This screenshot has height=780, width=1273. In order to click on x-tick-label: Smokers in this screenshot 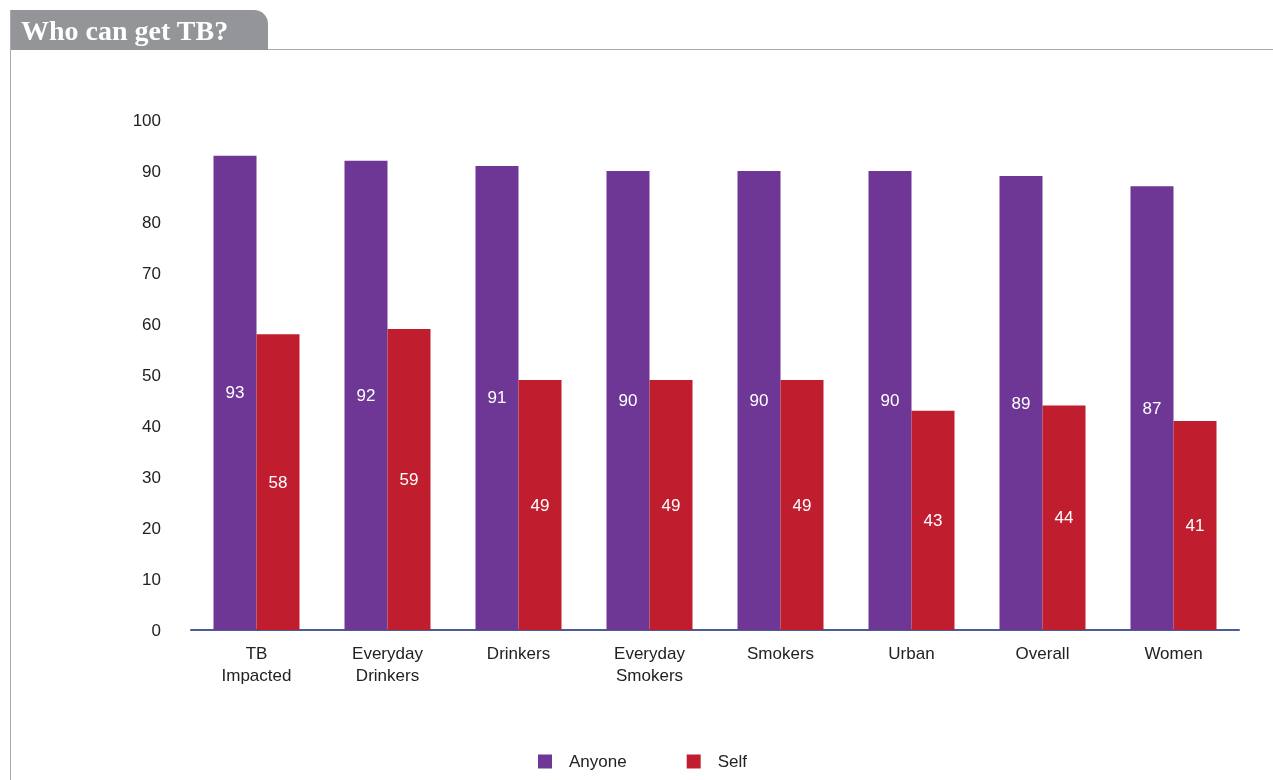, I will do `click(780, 653)`.